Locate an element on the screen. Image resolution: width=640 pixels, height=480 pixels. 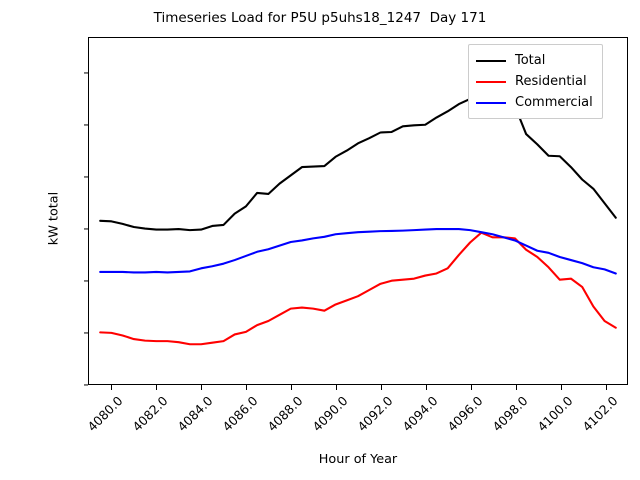
legend-swatch-residential is located at coordinates (491, 81).